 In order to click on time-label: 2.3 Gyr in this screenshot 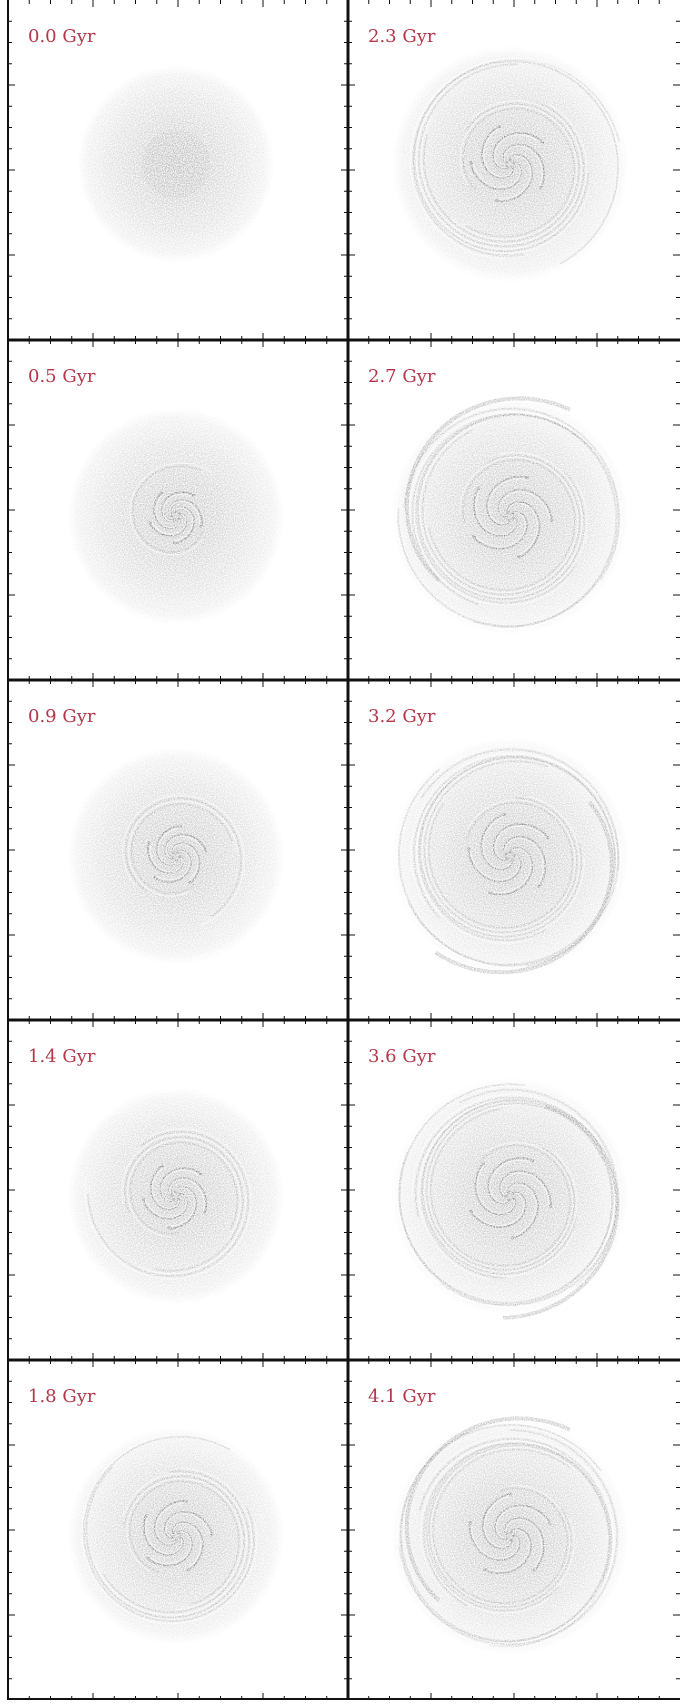, I will do `click(402, 36)`.